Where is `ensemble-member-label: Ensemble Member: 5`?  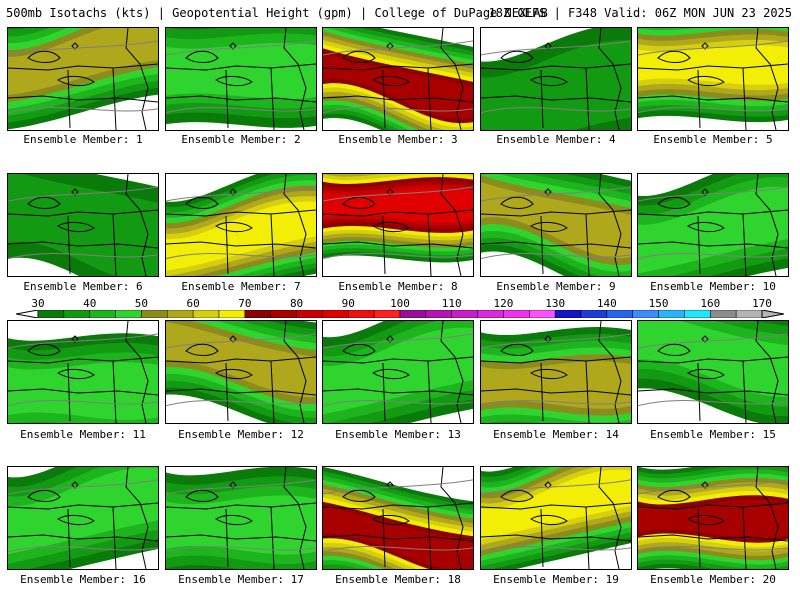 ensemble-member-label: Ensemble Member: 5 is located at coordinates (713, 139).